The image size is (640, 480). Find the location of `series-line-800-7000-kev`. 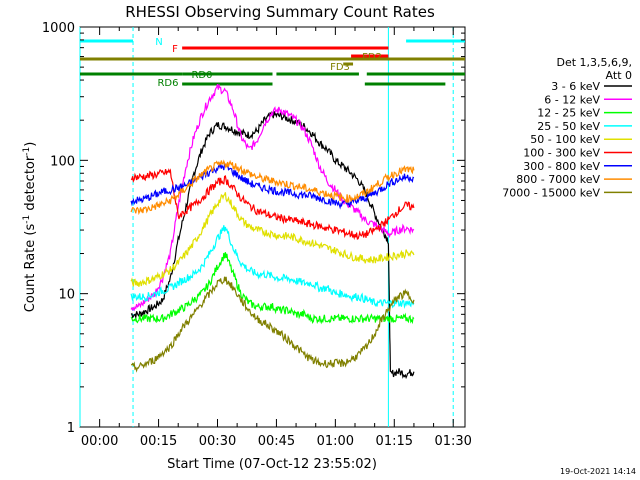

series-line-800-7000-kev is located at coordinates (272, 187).